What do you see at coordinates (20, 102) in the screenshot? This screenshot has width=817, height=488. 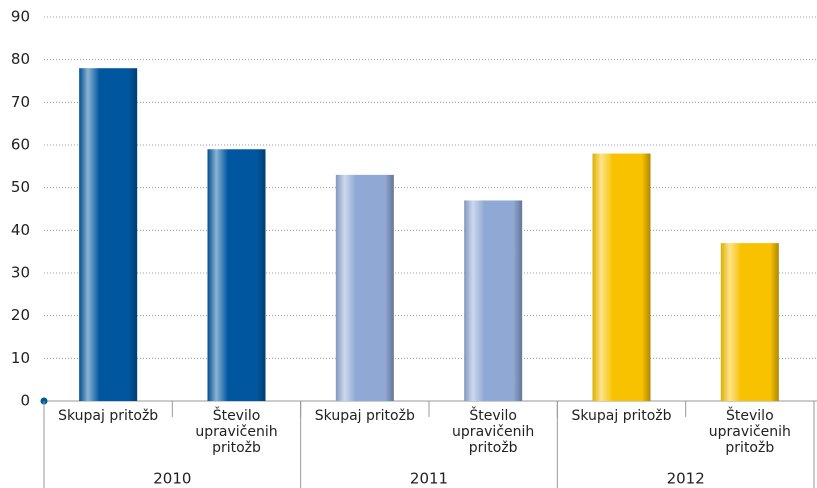 I see `y-tick-label: 70` at bounding box center [20, 102].